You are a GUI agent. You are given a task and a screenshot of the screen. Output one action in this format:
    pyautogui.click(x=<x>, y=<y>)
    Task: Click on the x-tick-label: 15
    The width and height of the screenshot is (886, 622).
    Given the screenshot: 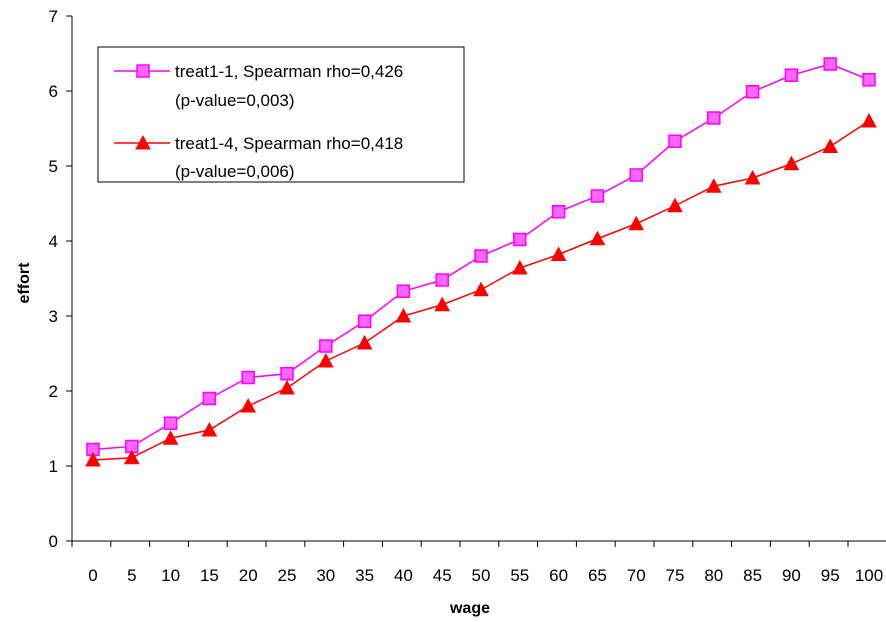 What is the action you would take?
    pyautogui.click(x=209, y=575)
    